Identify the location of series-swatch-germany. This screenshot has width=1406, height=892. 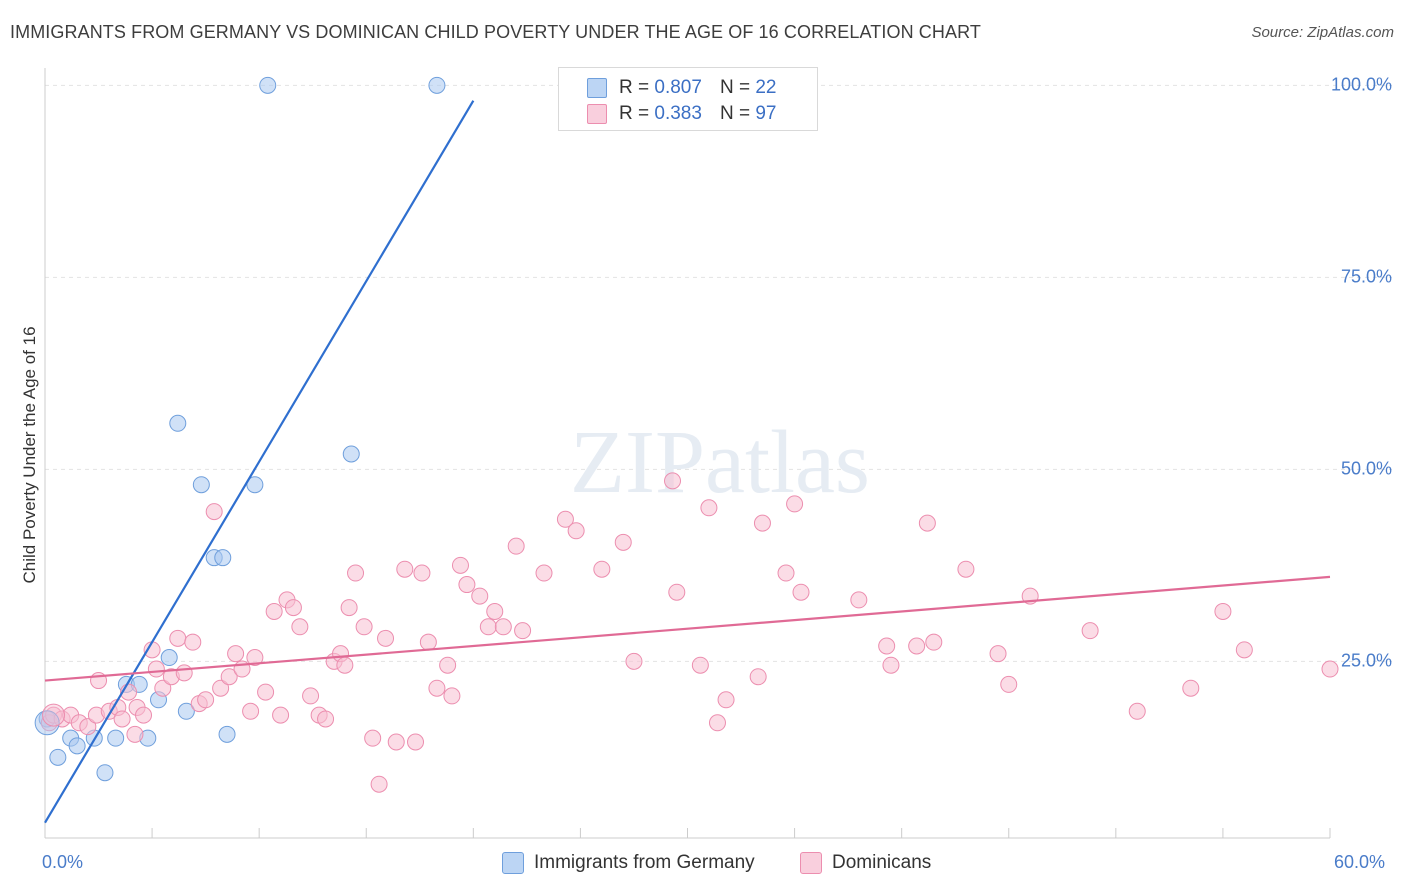
(513, 863).